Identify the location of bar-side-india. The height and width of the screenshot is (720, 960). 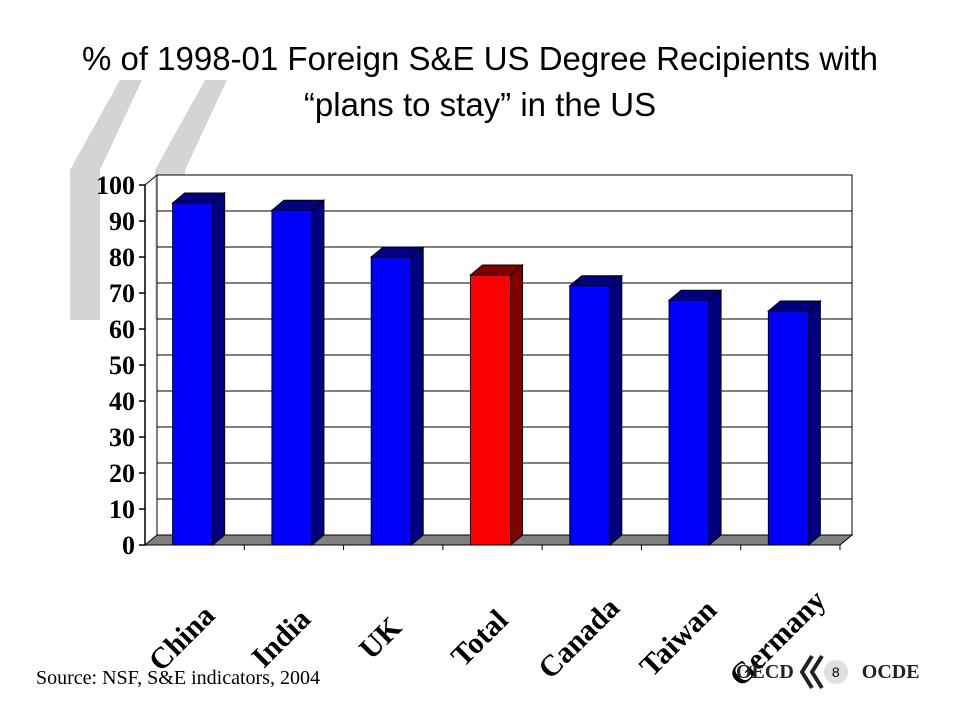
(318, 373).